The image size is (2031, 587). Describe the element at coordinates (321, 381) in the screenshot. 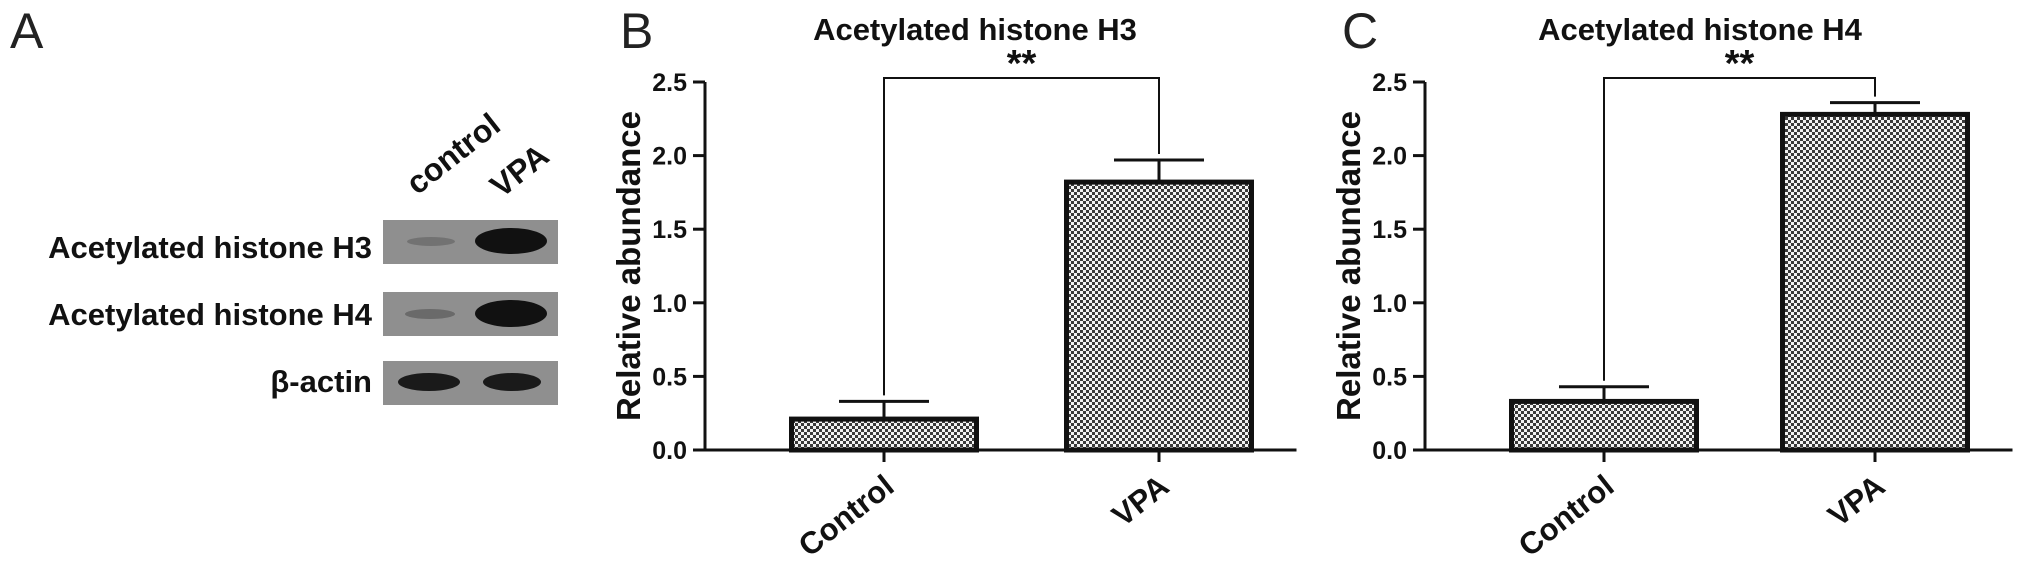

I see `blot-row-label-actin: β-actin` at that location.